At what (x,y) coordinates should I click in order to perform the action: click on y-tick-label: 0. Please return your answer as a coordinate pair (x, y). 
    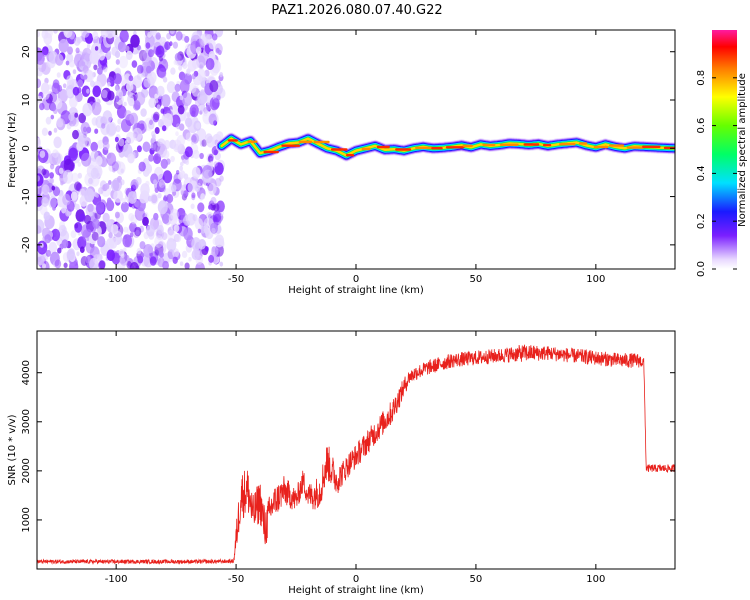
    Looking at the image, I should click on (26, 148).